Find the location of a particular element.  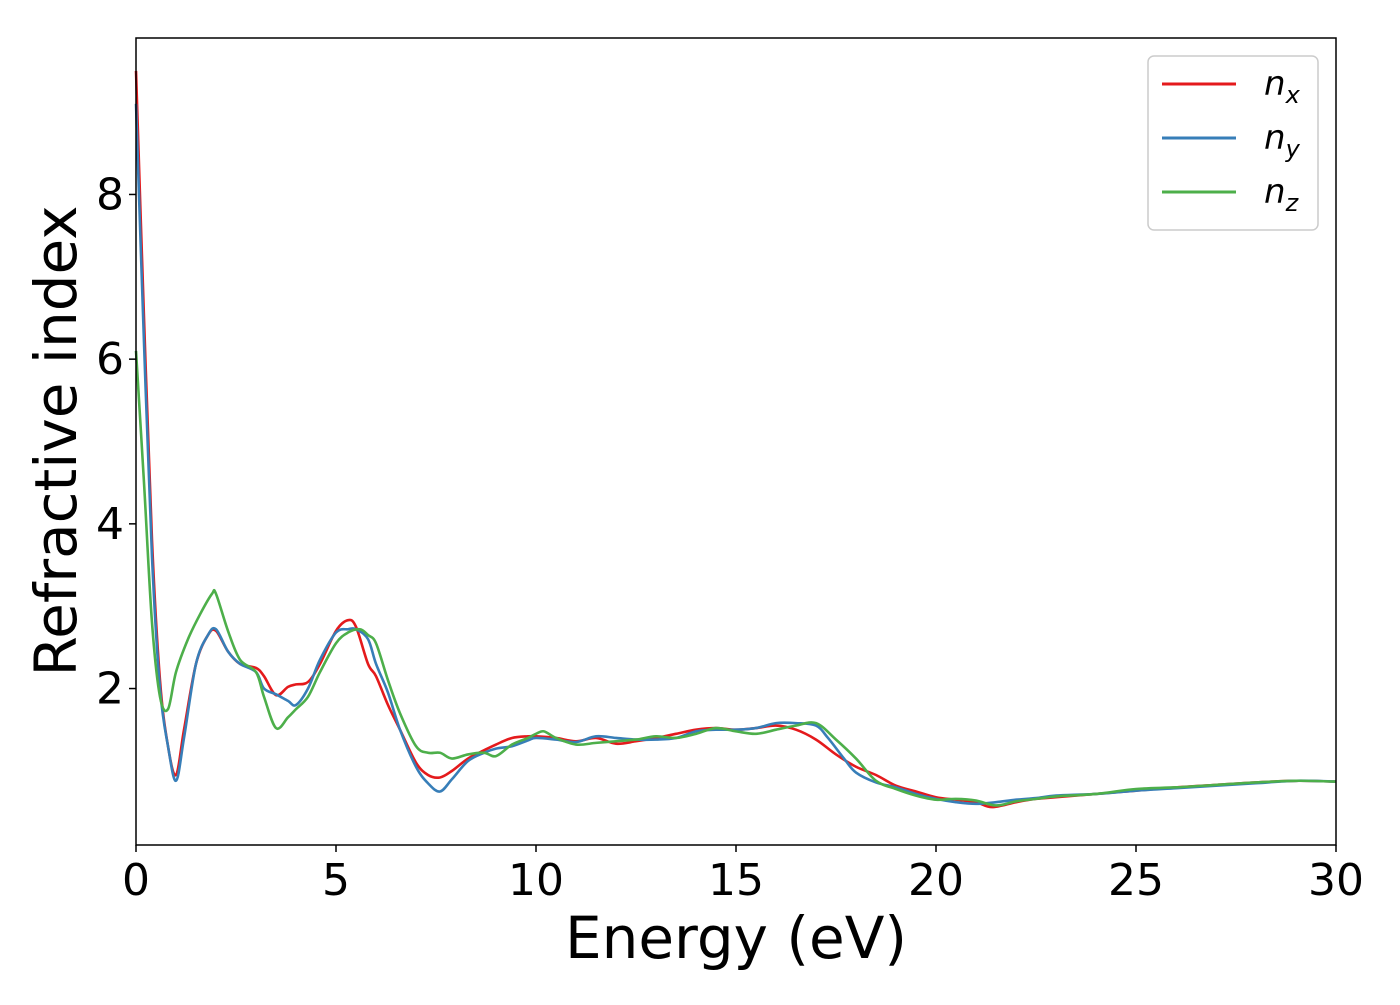

x-axis-title: Energy (eV) is located at coordinates (736, 938).